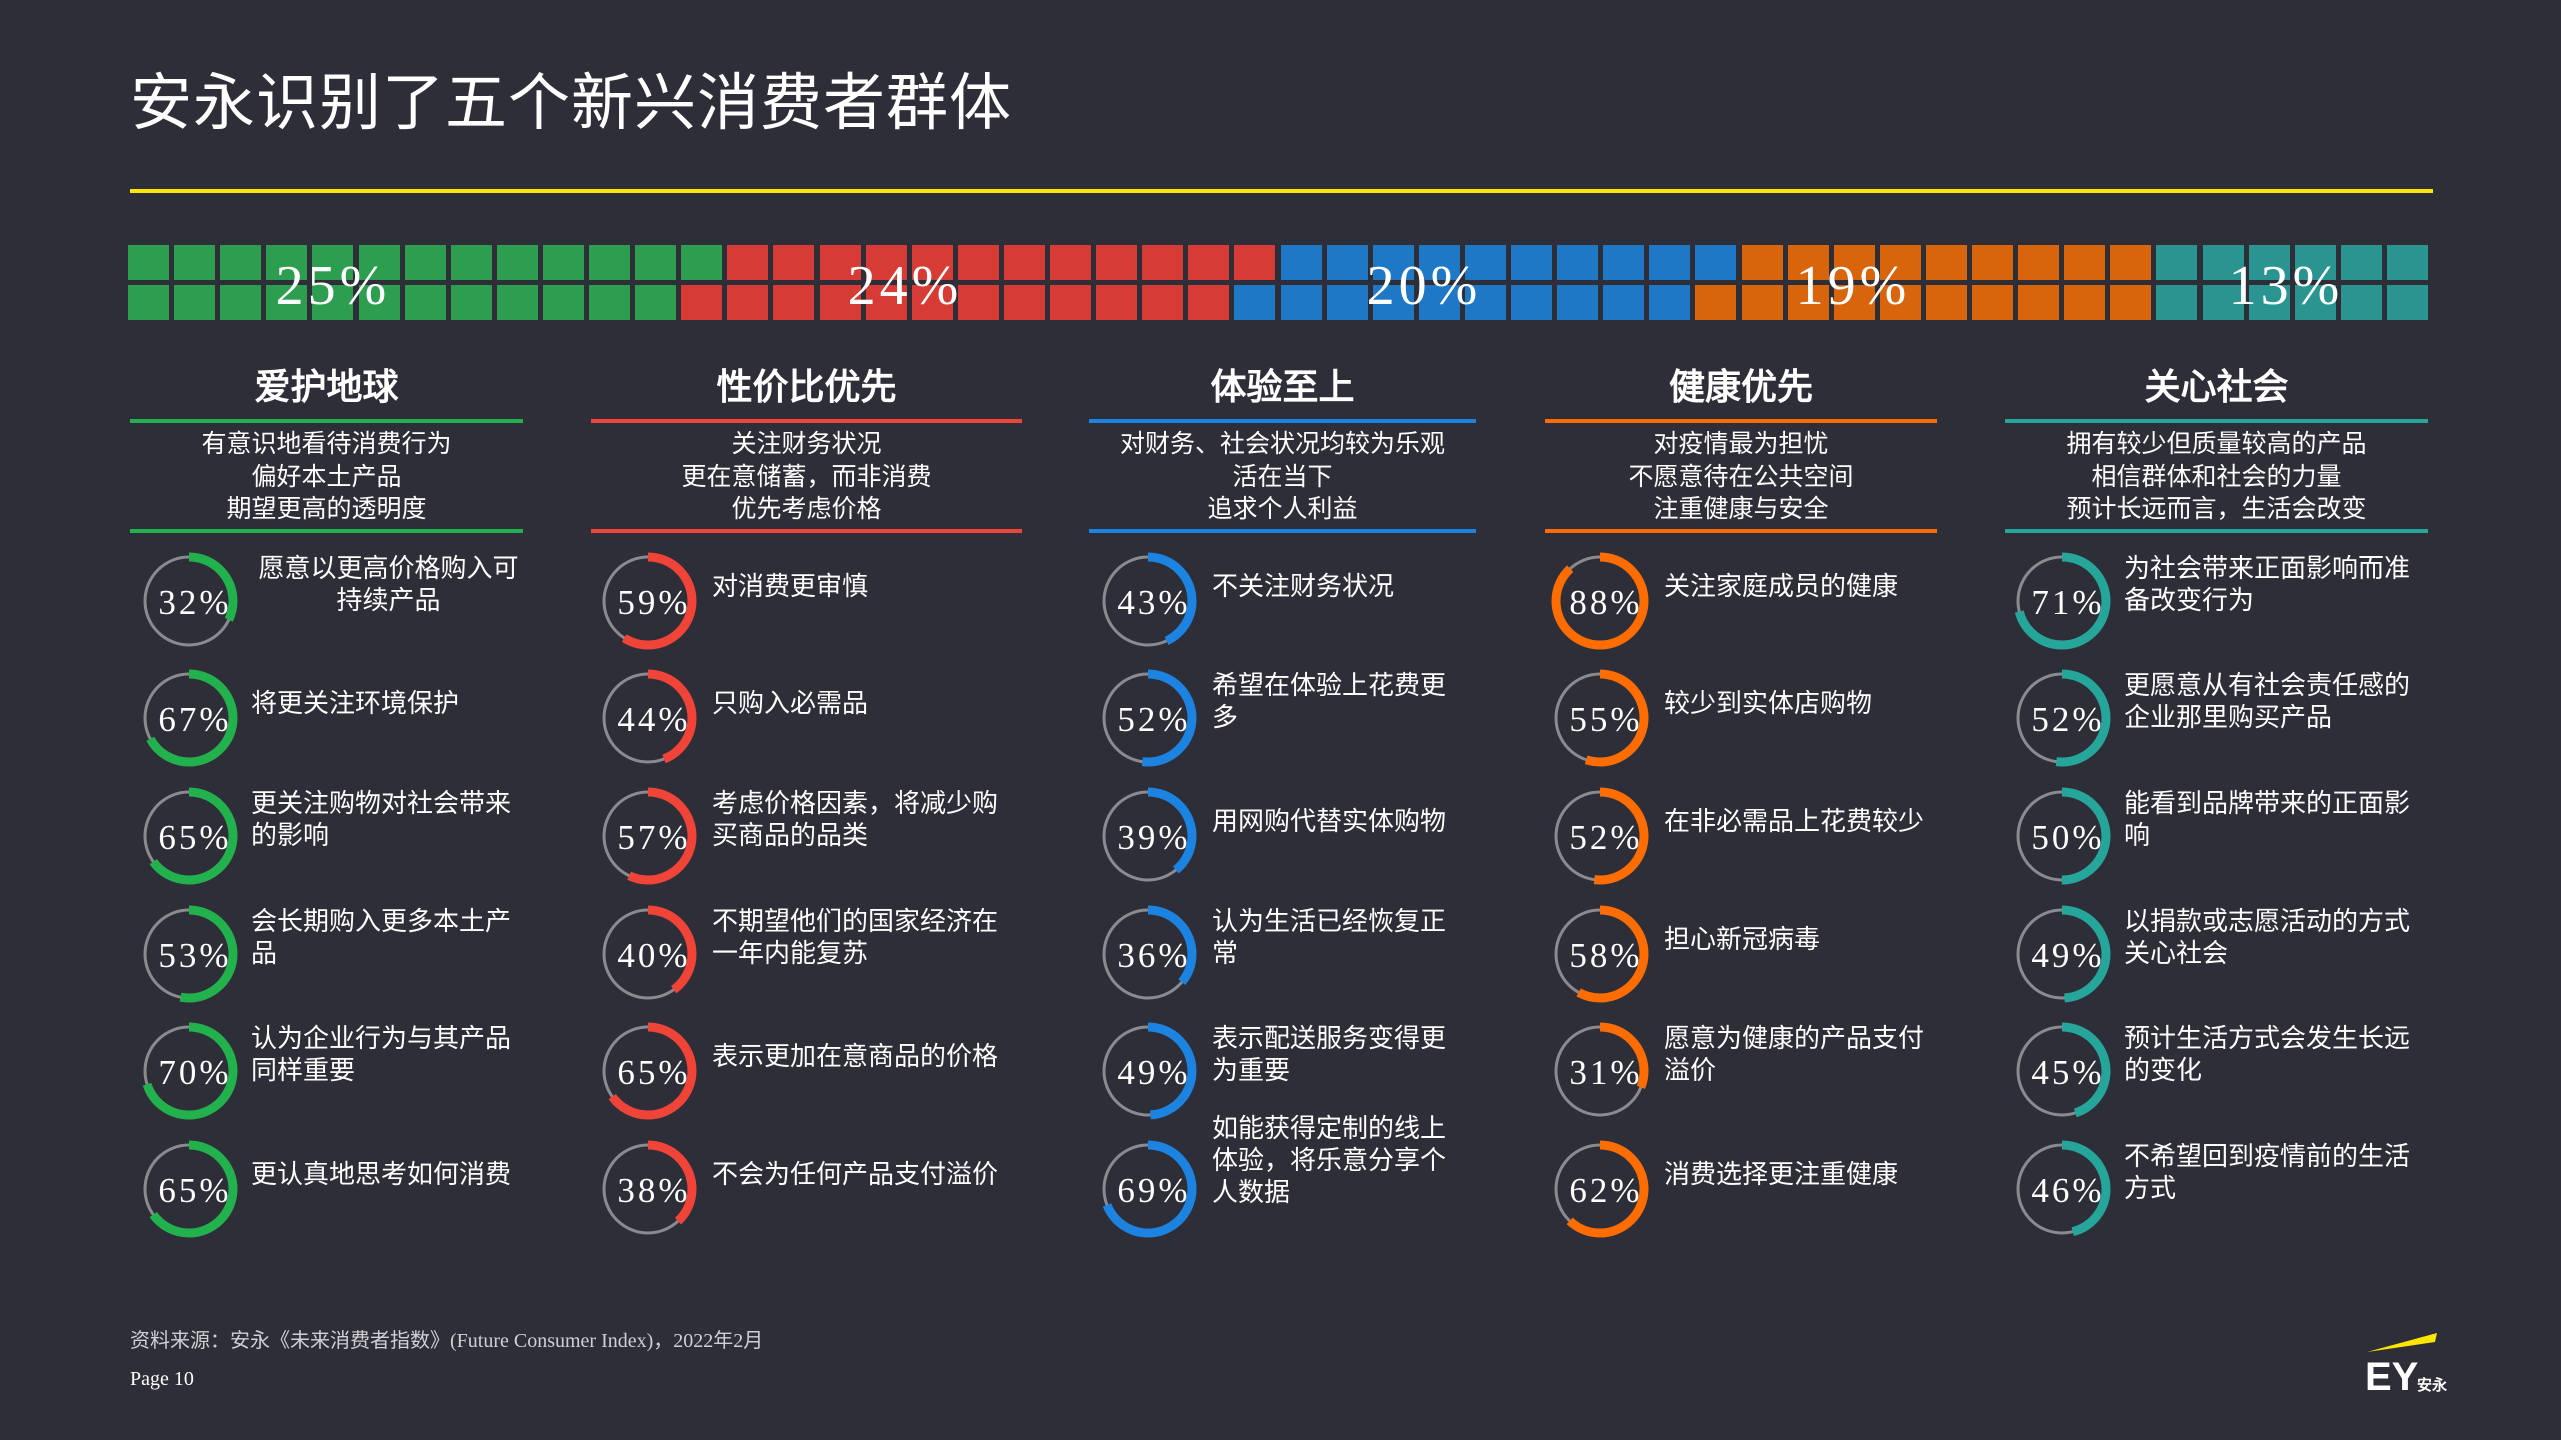 This screenshot has width=2561, height=1440. I want to click on stat-description: 认为生活已经恢复正 常, so click(1329, 938).